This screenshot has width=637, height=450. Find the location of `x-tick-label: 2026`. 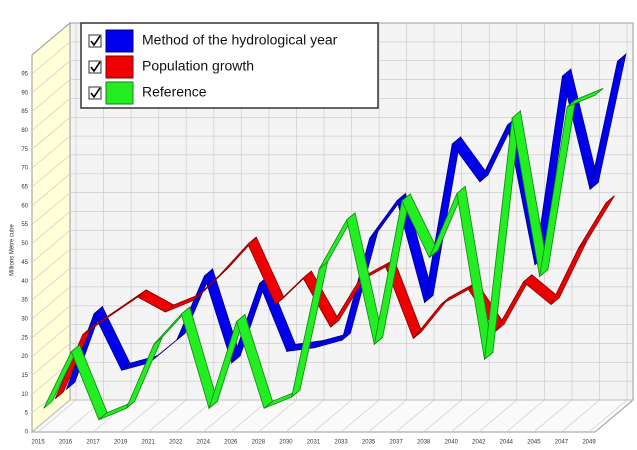

x-tick-label: 2026 is located at coordinates (231, 443).